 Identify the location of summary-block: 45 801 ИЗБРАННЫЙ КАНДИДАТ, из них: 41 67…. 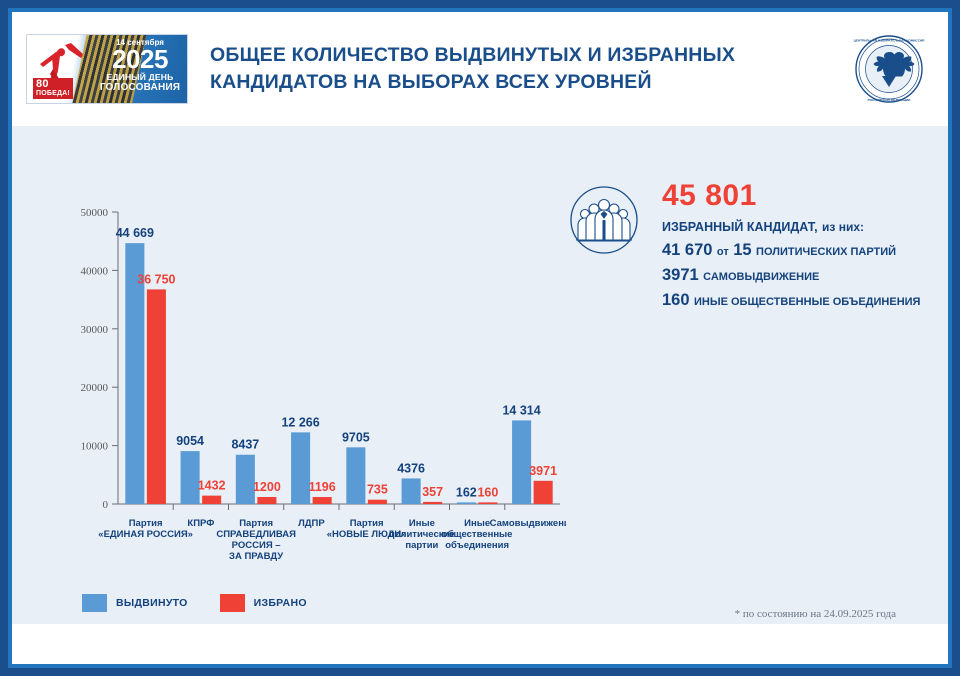
(744, 245).